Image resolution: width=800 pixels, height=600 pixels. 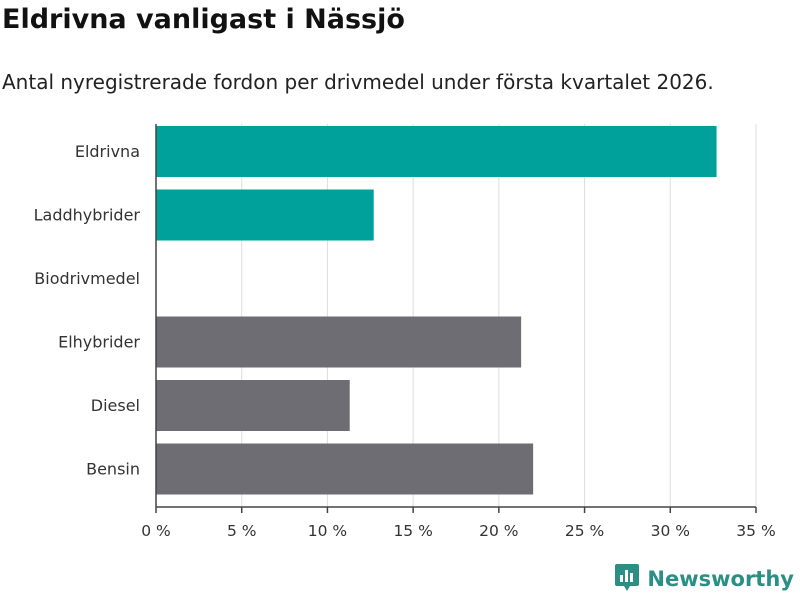 I want to click on category-label: Diesel, so click(x=115, y=405).